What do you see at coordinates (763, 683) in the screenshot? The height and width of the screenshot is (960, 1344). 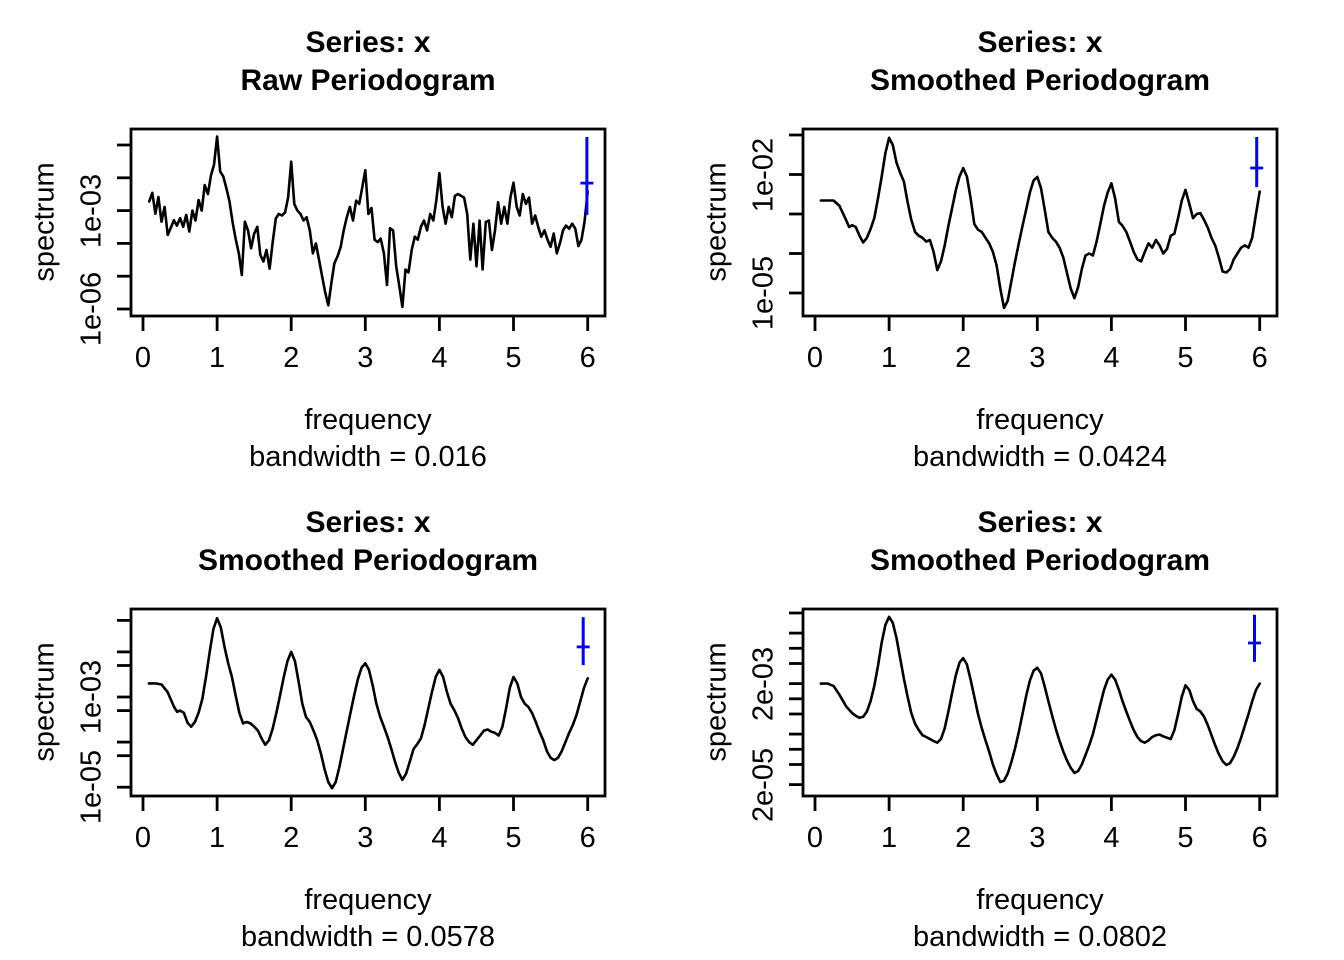 I see `y-tick-label: 2e-03` at bounding box center [763, 683].